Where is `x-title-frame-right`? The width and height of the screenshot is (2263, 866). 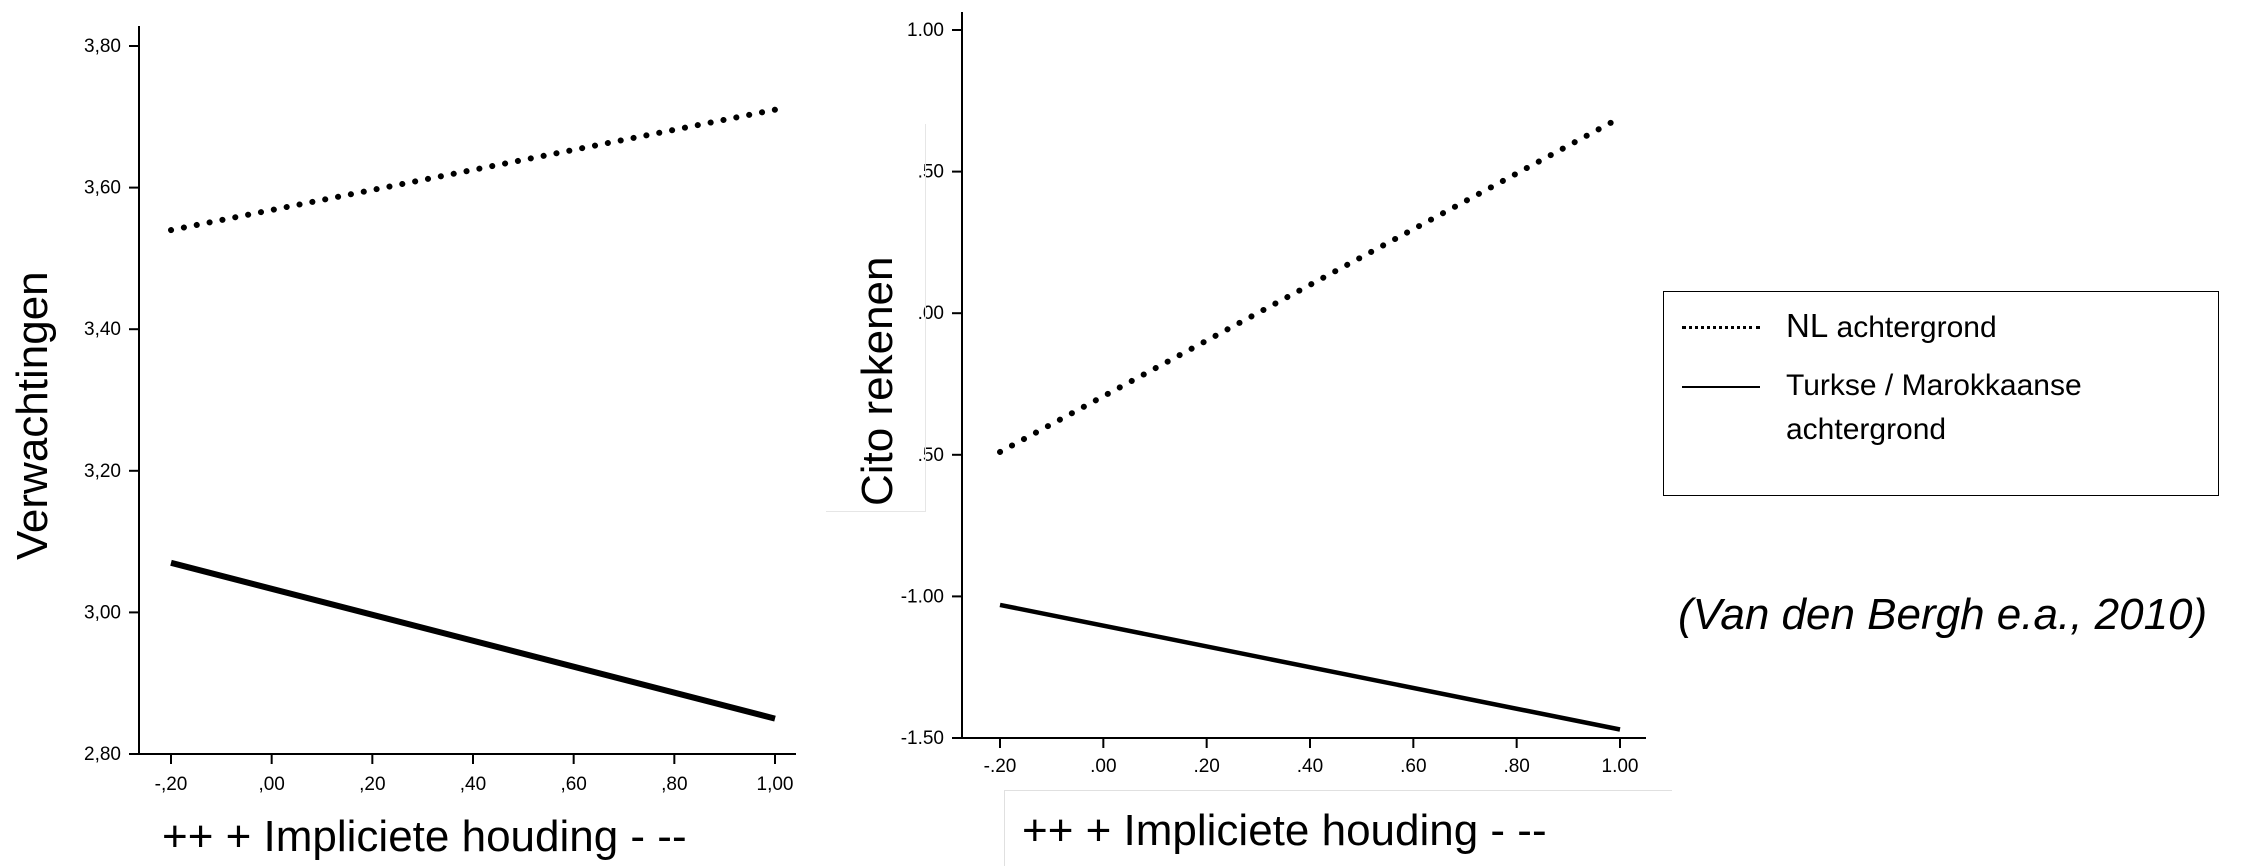
x-title-frame-right is located at coordinates (1338, 828).